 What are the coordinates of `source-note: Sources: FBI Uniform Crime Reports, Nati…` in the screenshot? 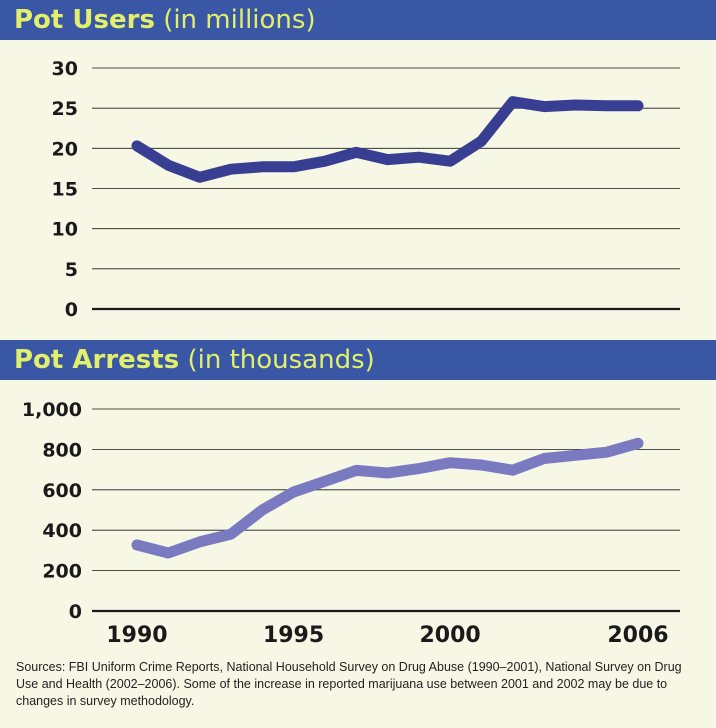 It's located at (349, 684).